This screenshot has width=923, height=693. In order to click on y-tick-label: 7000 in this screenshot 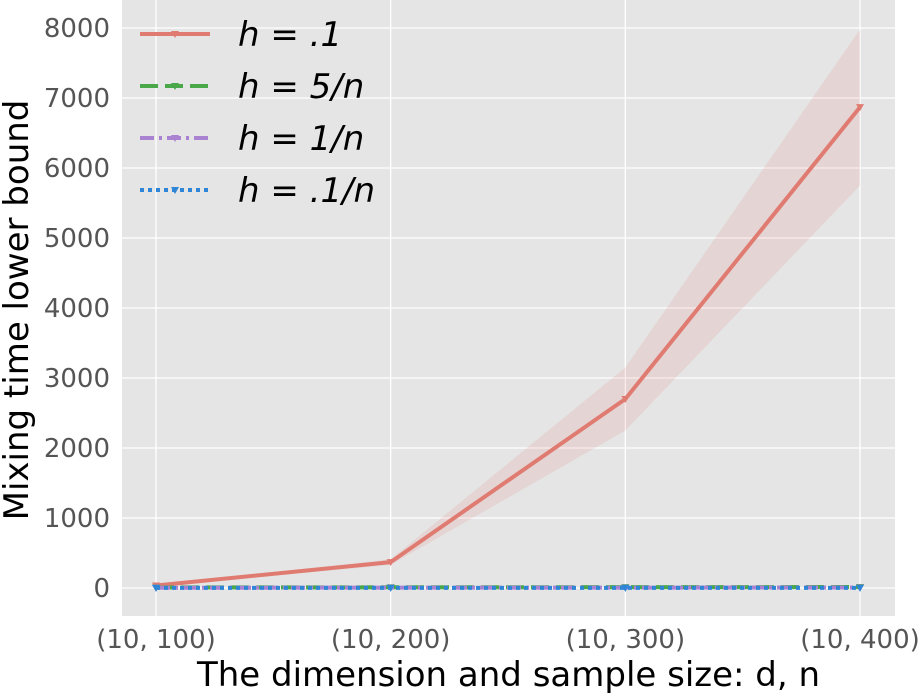, I will do `click(77, 99)`.